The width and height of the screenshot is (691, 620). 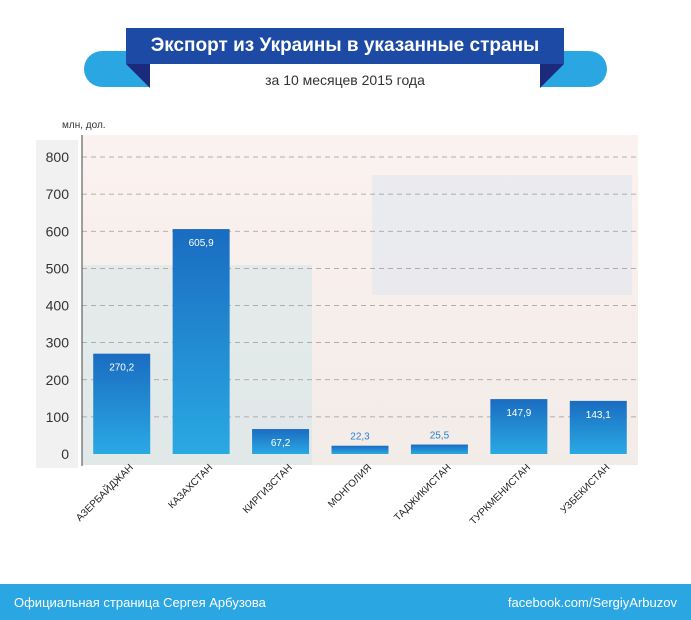 What do you see at coordinates (592, 602) in the screenshot?
I see `footer-facebook-link: facebook.com/SergiyArbuzov` at bounding box center [592, 602].